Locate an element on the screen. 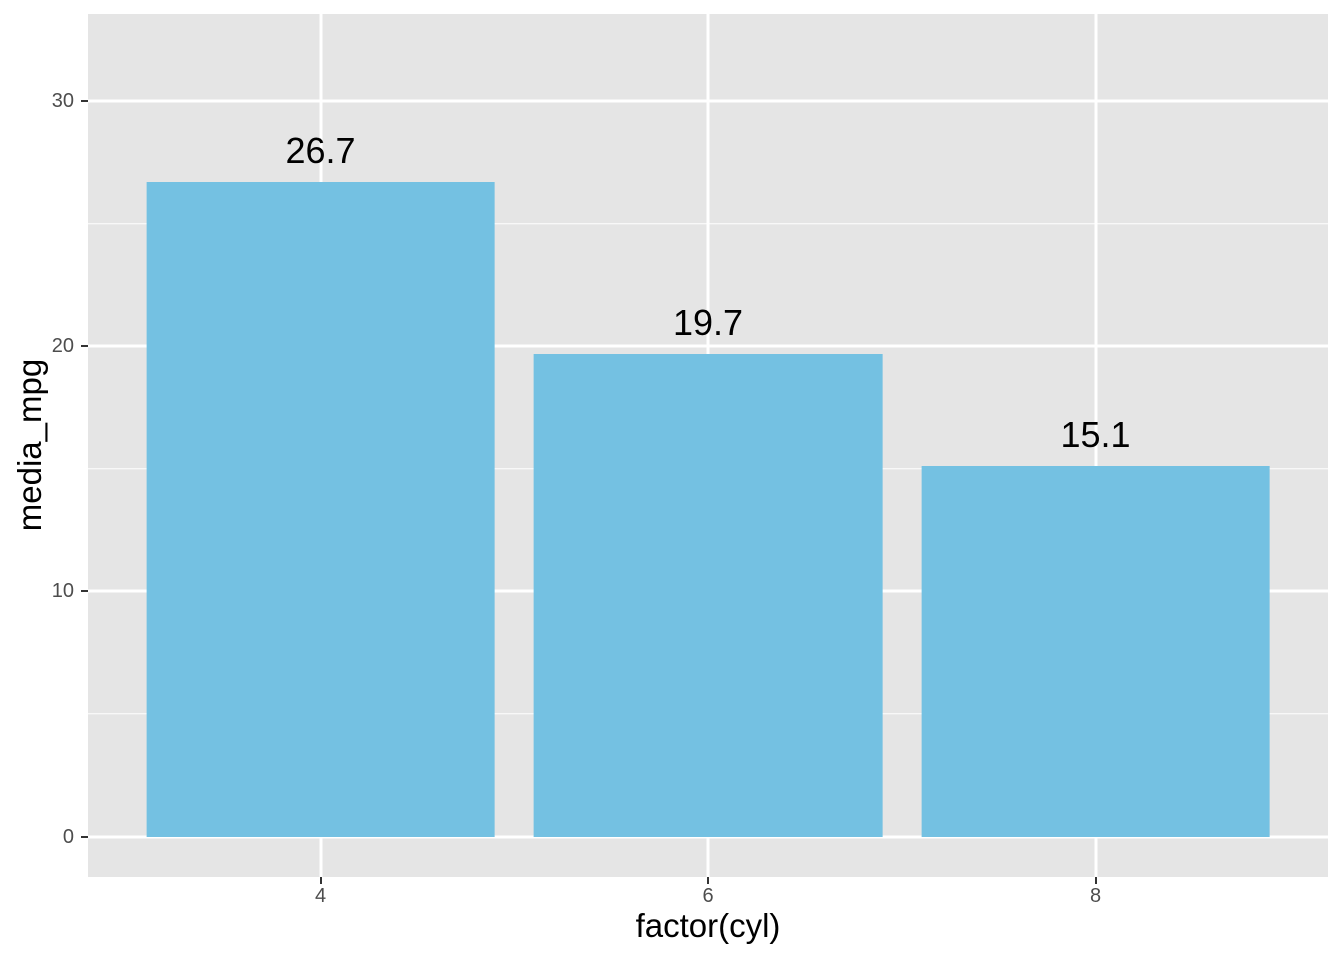 Image resolution: width=1344 pixels, height=960 pixels. x-tick-label-6: 6 is located at coordinates (708, 896).